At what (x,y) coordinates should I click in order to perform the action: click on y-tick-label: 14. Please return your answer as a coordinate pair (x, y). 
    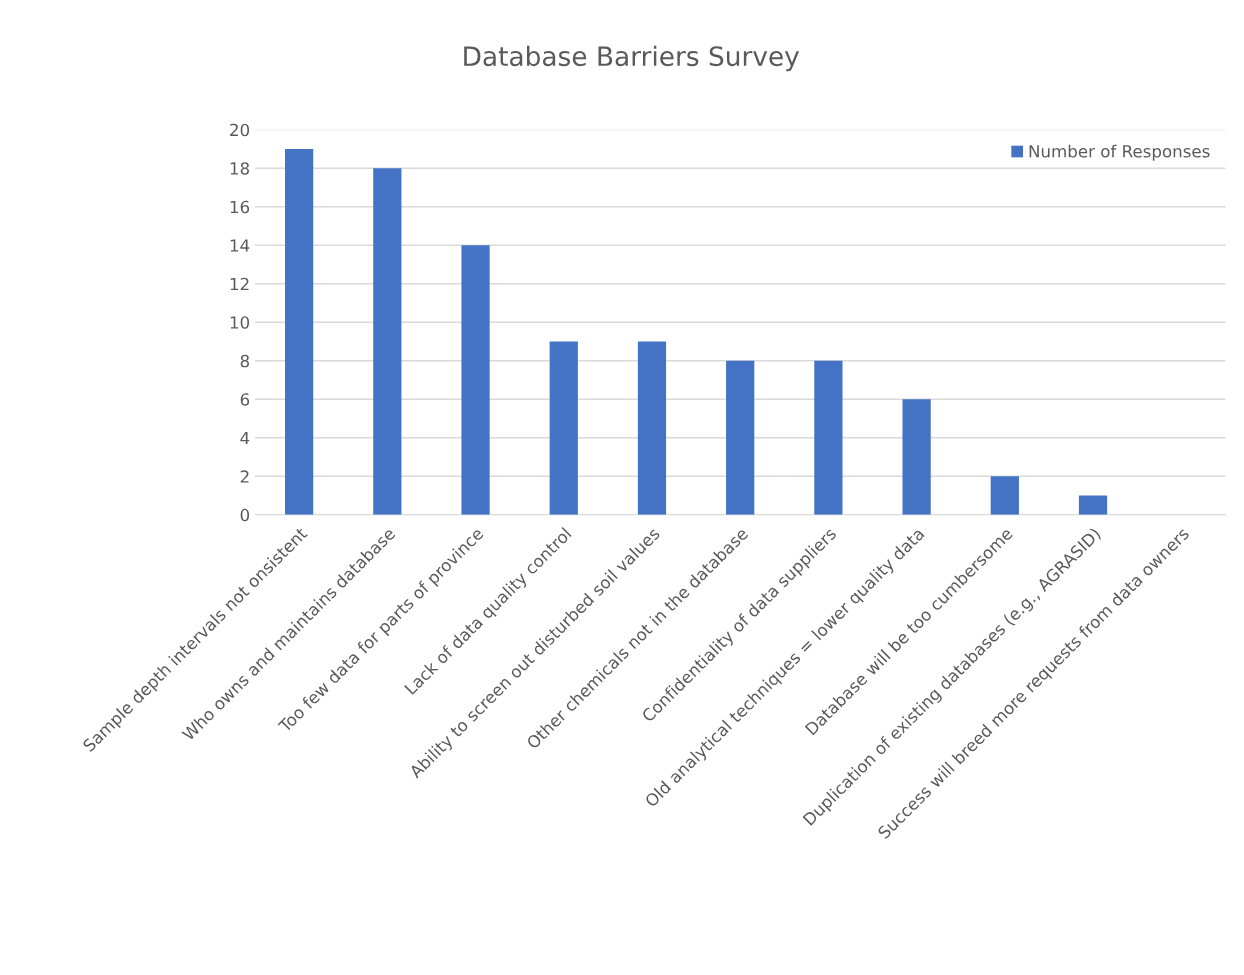
    Looking at the image, I should click on (240, 245).